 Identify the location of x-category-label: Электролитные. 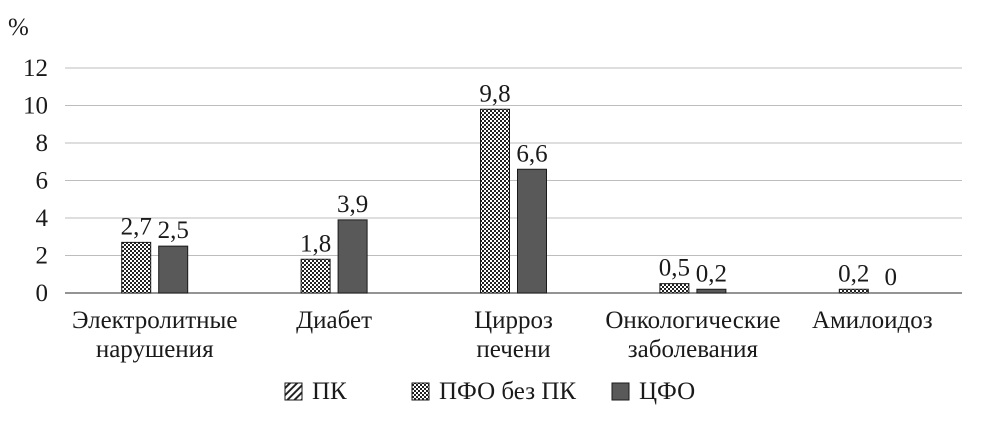
(155, 320).